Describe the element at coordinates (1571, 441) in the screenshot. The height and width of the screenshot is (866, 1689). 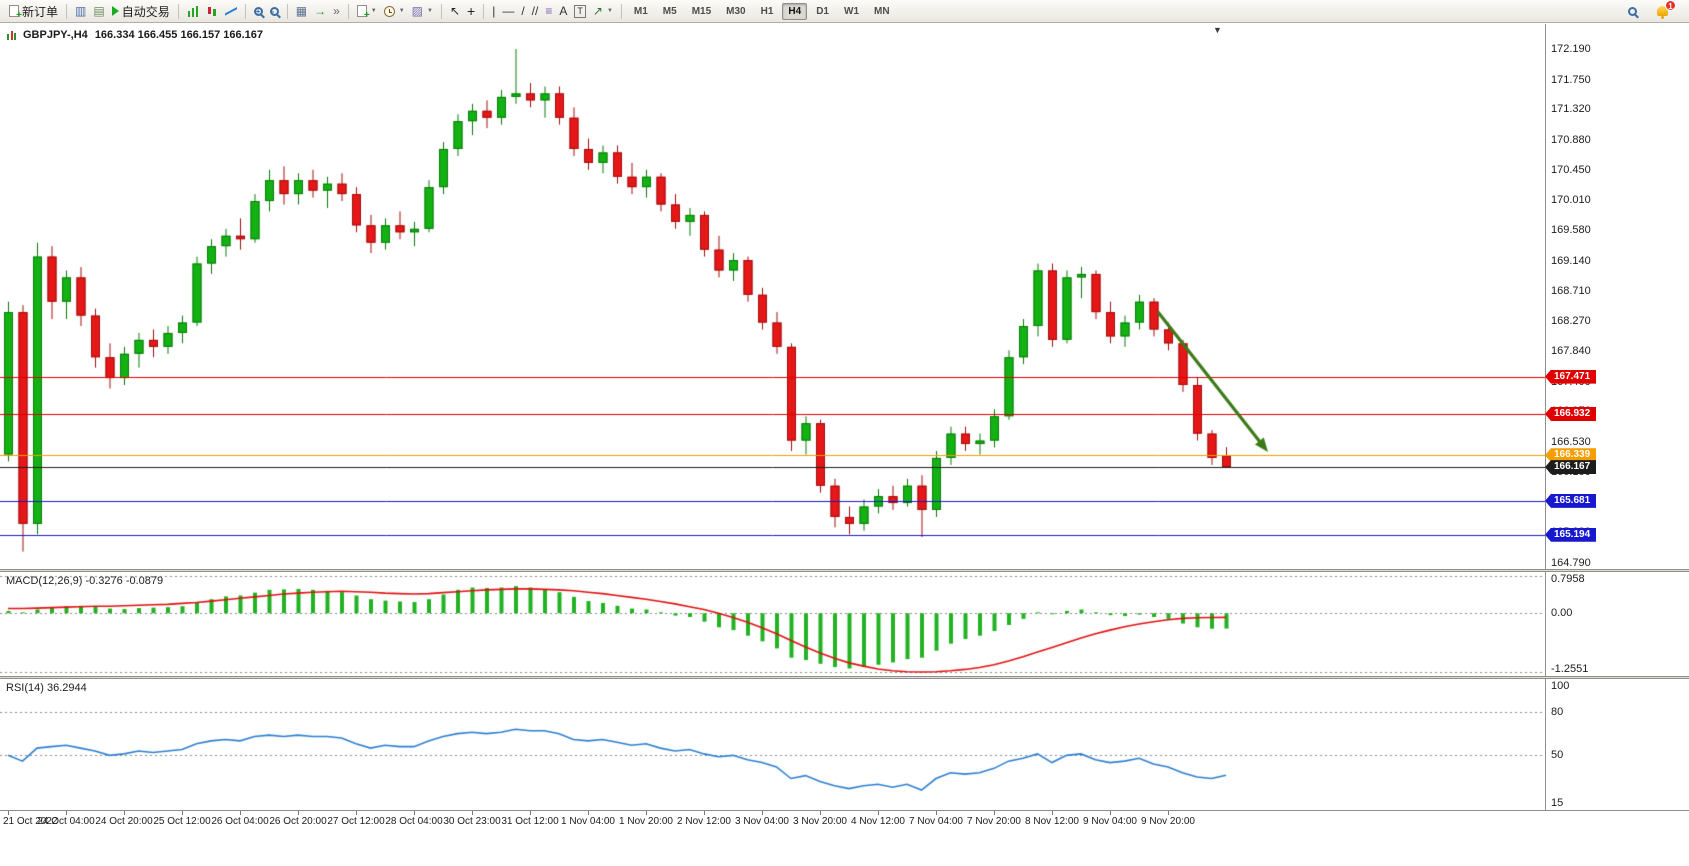
I see `price-axis-label: 166.530` at that location.